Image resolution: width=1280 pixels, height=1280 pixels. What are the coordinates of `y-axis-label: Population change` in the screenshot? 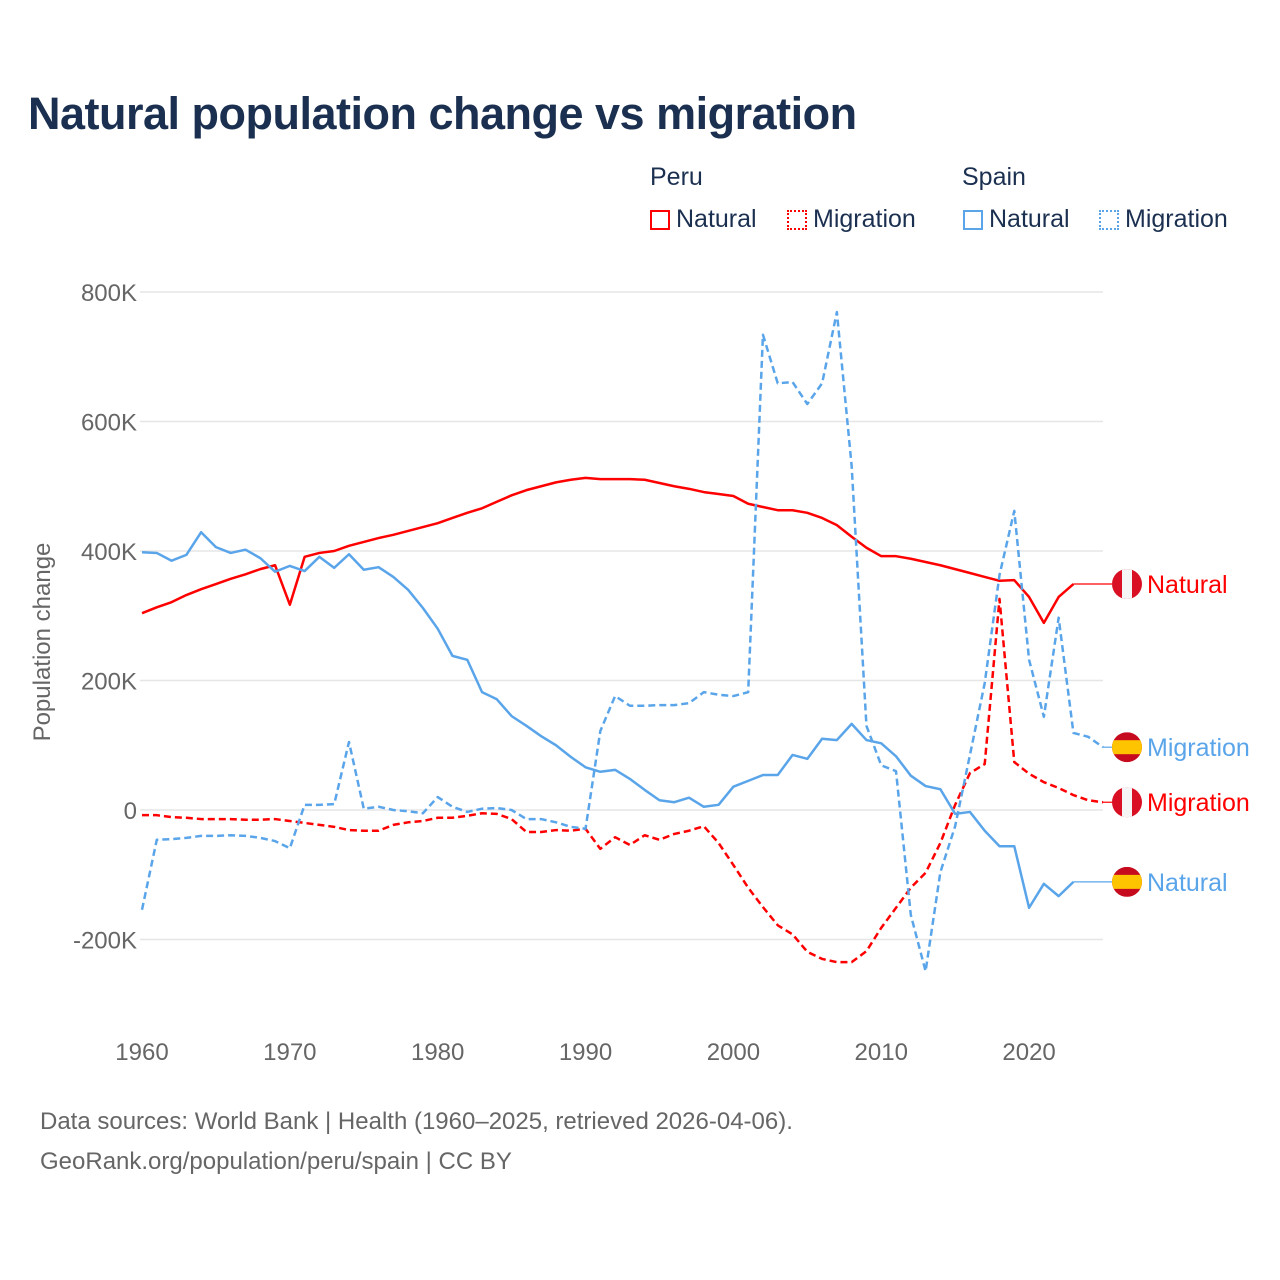 It's located at (42, 642).